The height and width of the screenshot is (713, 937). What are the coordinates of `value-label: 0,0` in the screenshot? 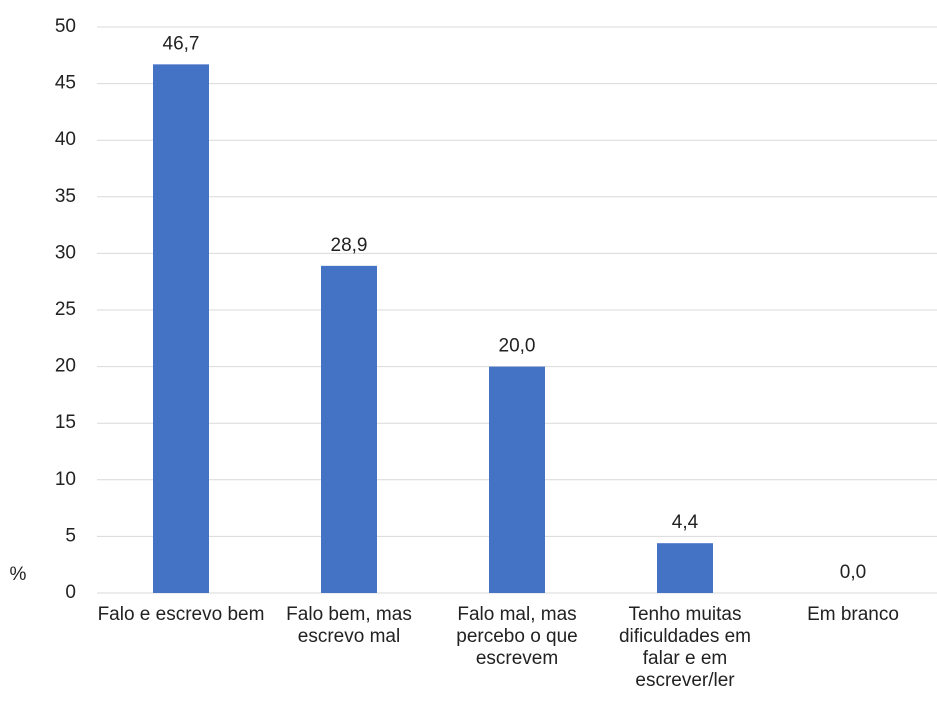 It's located at (853, 572).